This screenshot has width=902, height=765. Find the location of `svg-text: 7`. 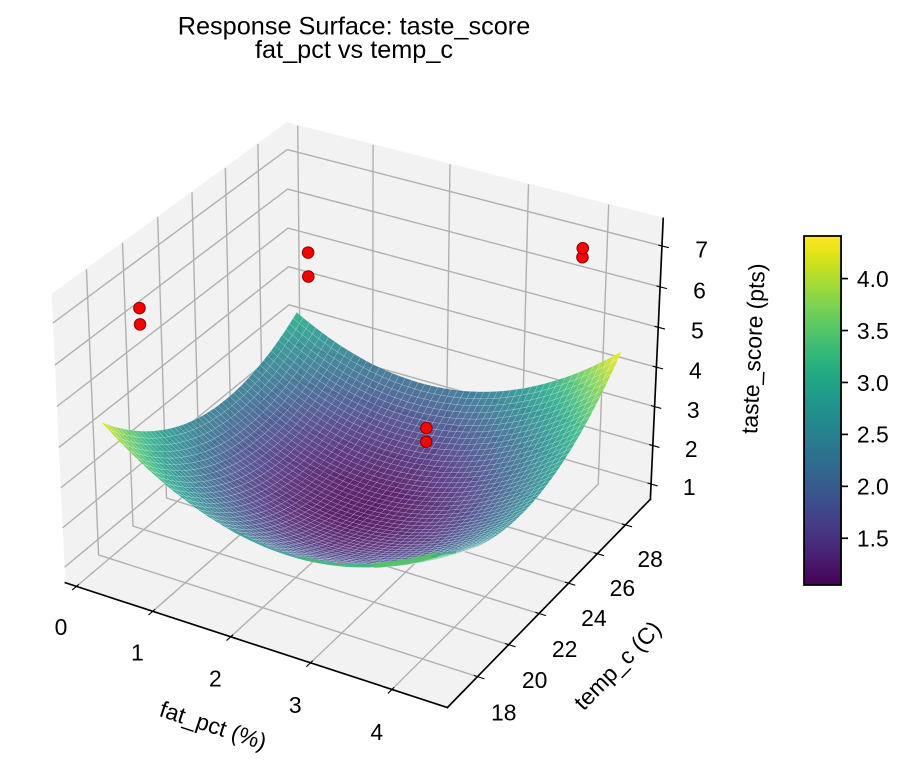

svg-text: 7 is located at coordinates (701, 250).